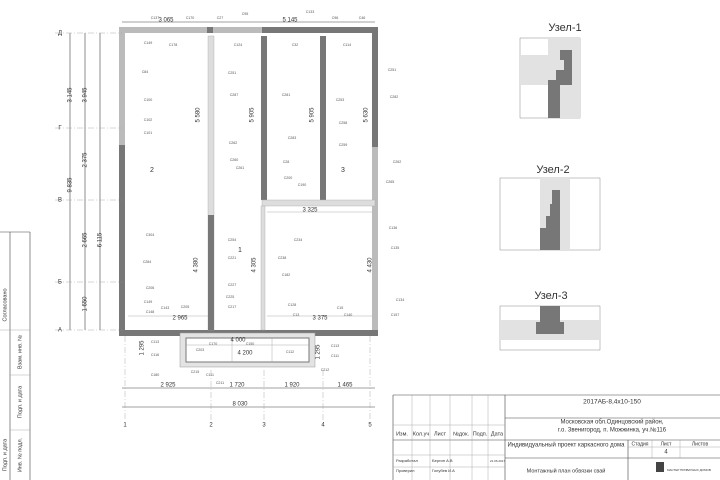 The height and width of the screenshot is (480, 720). I want to click on dimension-label: 8 030, so click(240, 405).